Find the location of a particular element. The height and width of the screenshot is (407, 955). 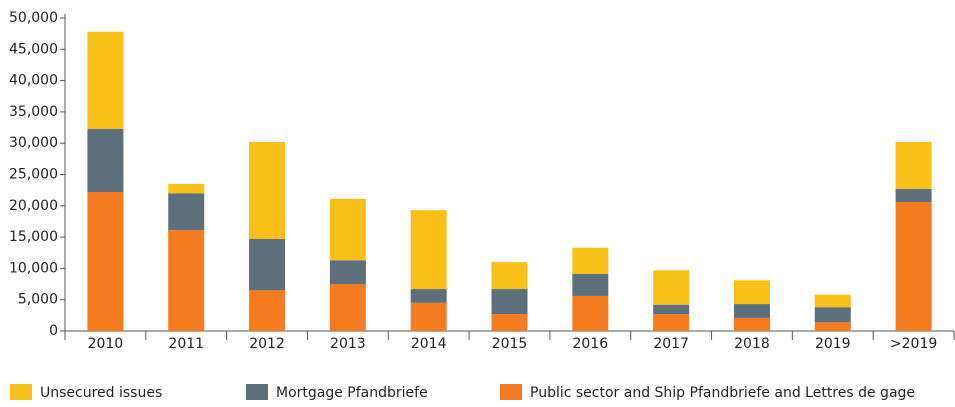

x-tick-label: 2019 is located at coordinates (833, 344).